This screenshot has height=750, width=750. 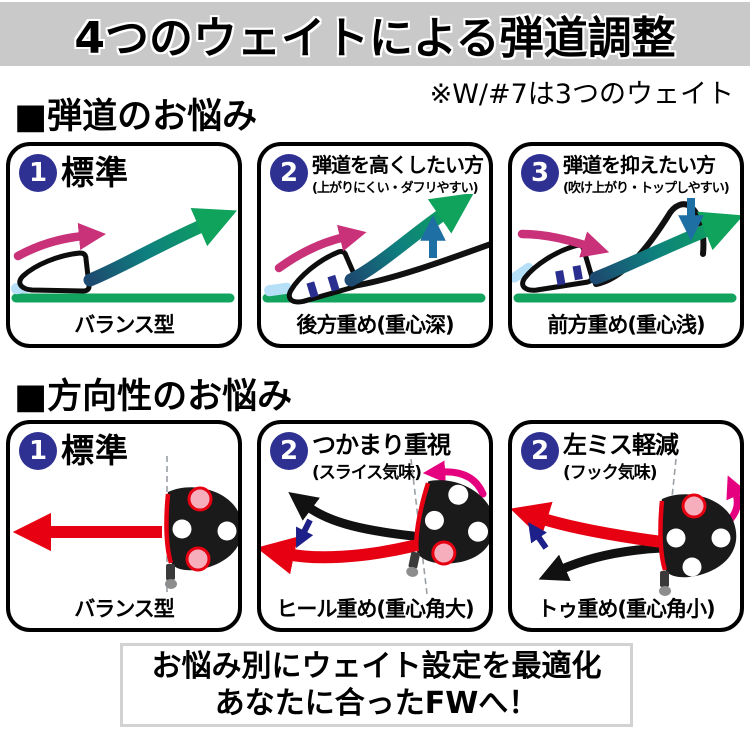 What do you see at coordinates (398, 165) in the screenshot?
I see `panel-title: 弾道を高くしたい方` at bounding box center [398, 165].